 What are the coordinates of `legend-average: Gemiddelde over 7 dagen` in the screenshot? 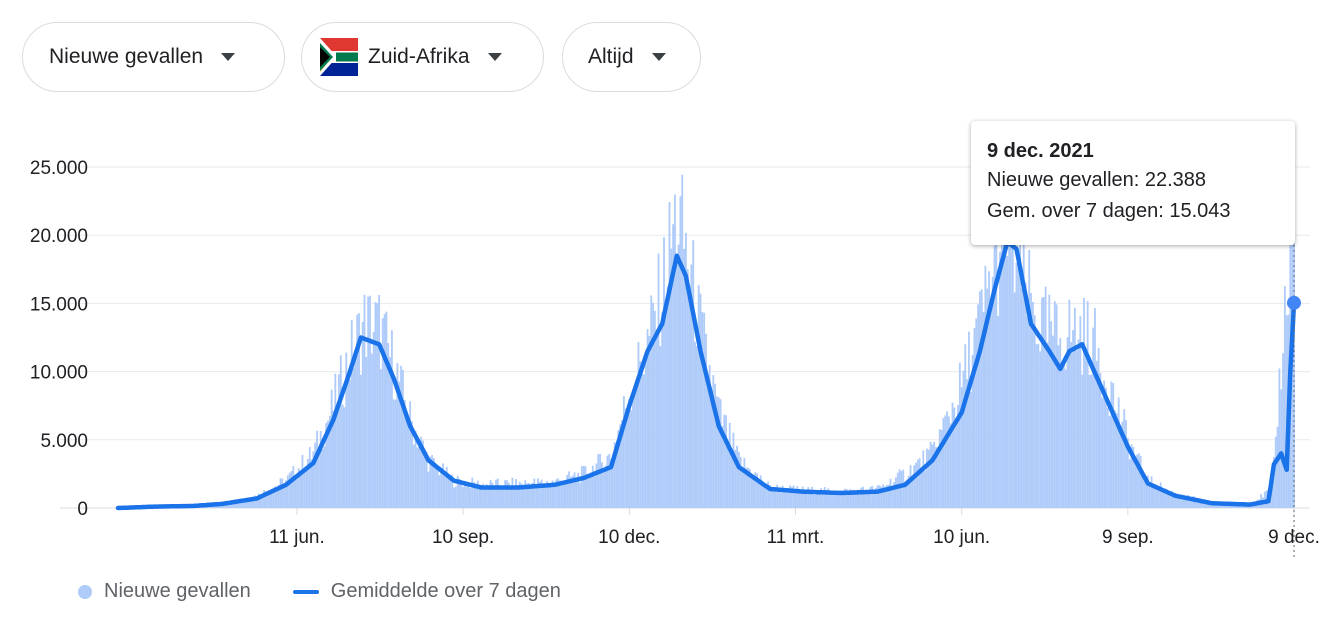 It's located at (445, 591).